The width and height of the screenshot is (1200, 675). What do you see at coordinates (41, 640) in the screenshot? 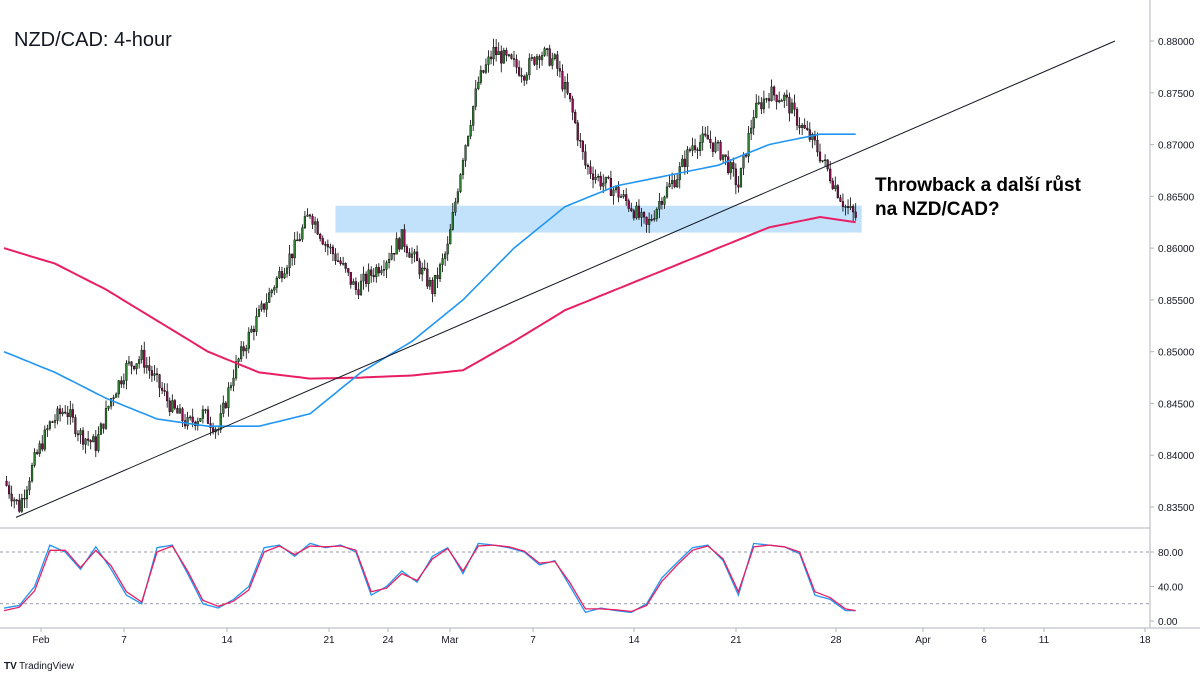
I see `time-tick-label: Feb` at bounding box center [41, 640].